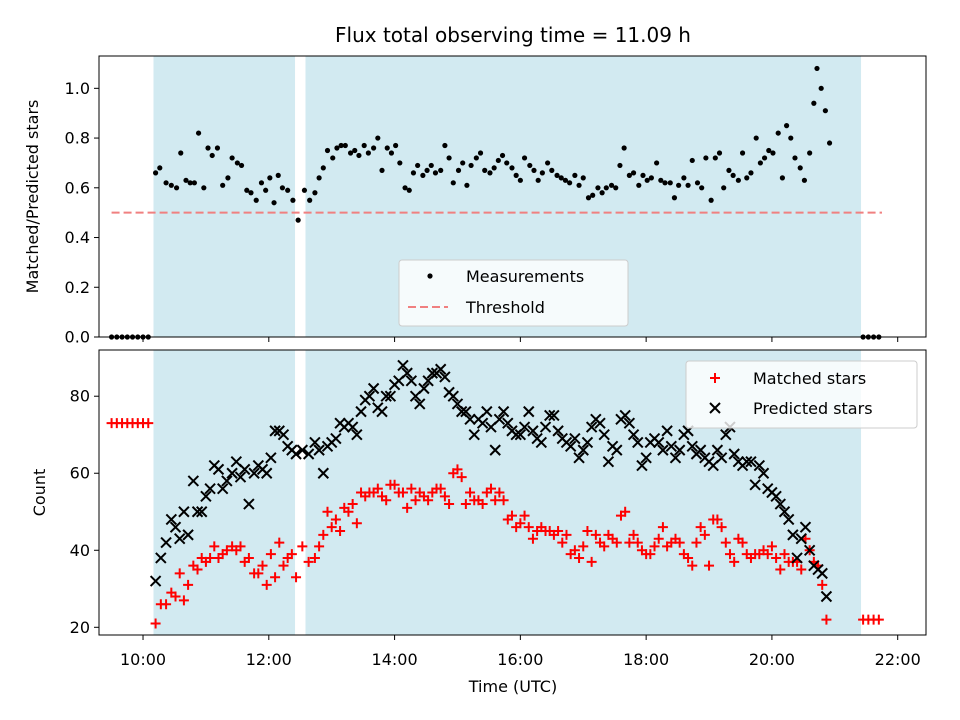 This screenshot has width=960, height=720. I want to click on legend-label-predicted: Predicted stars, so click(813, 408).